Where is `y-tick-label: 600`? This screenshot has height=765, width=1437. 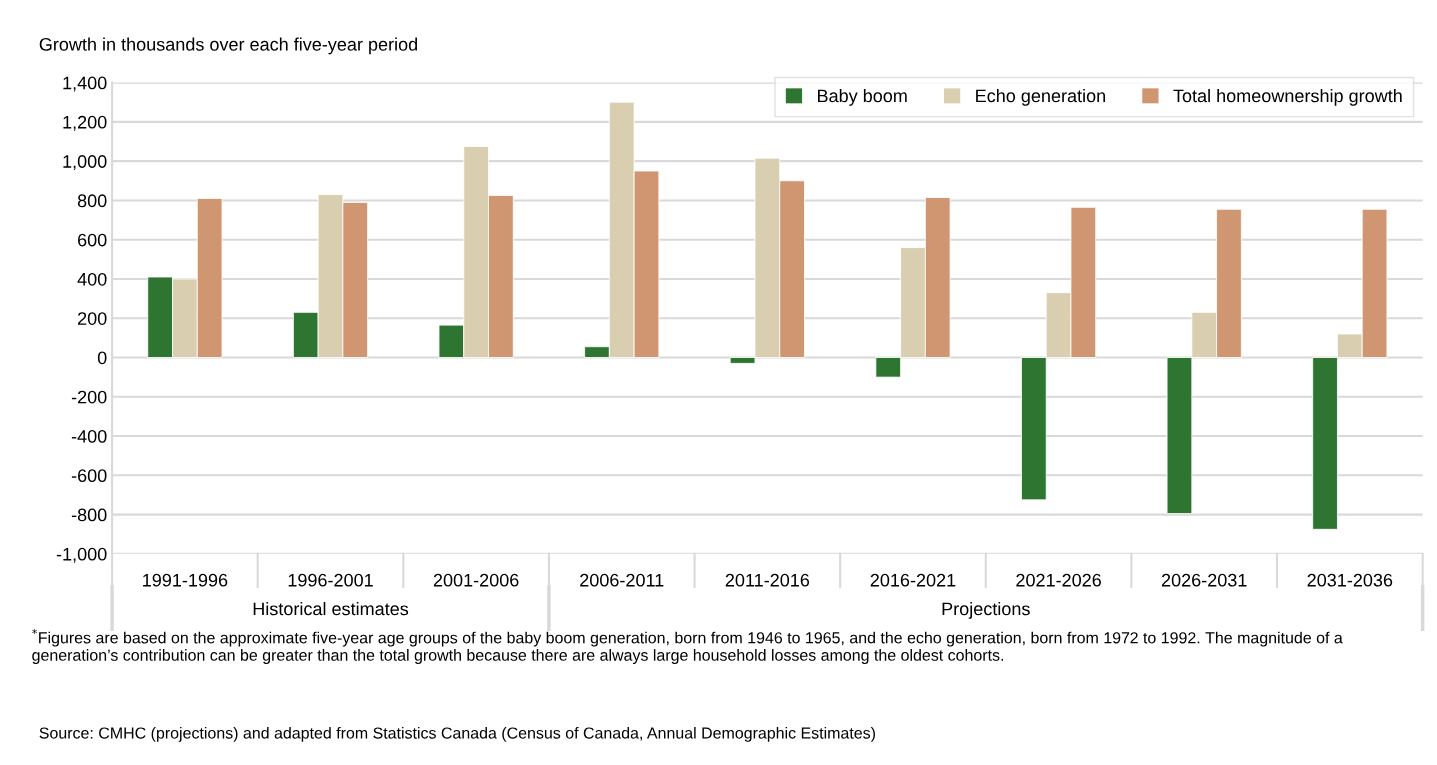 y-tick-label: 600 is located at coordinates (92, 240).